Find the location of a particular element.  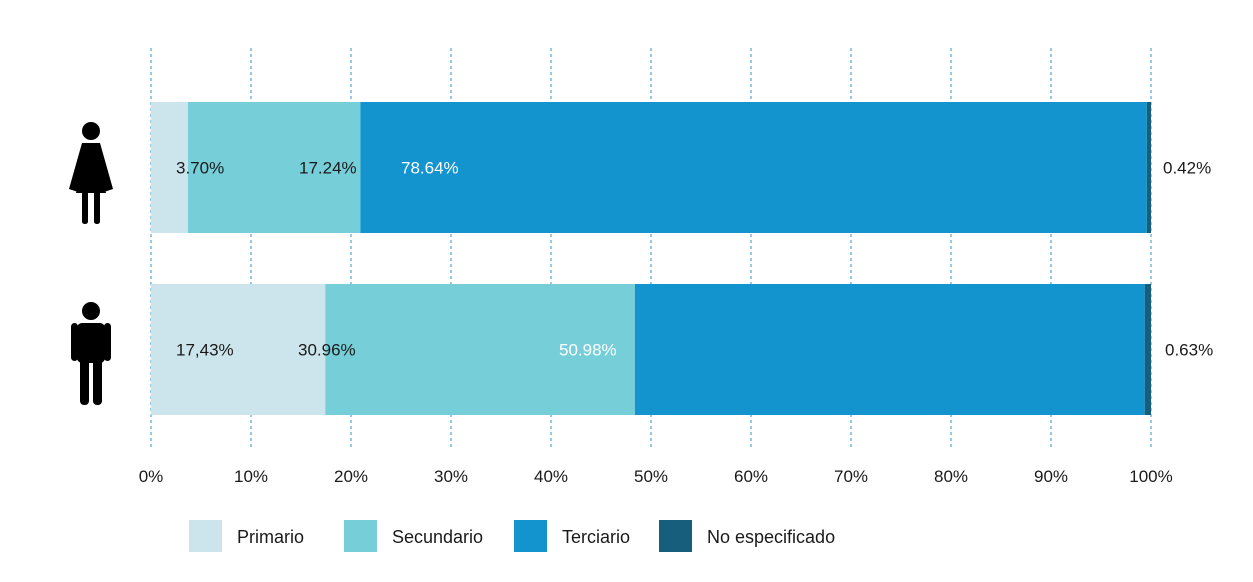

x-tick-label: 10% is located at coordinates (251, 476).